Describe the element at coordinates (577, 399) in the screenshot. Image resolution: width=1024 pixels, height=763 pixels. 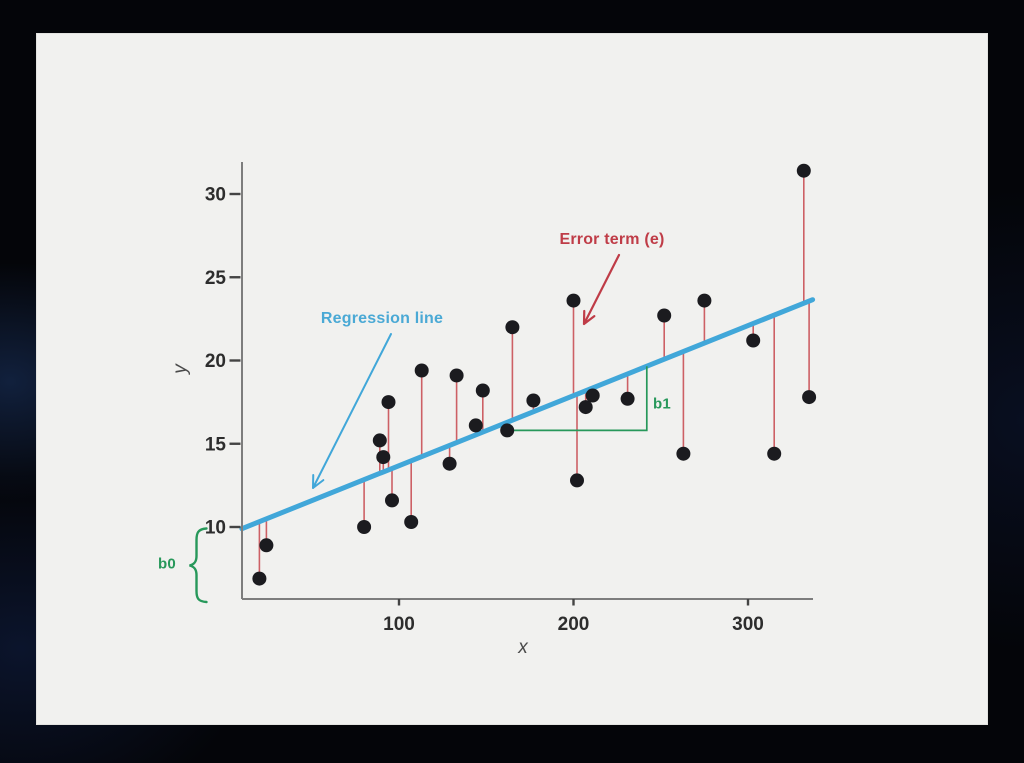
I see `b1-slope-bracket` at that location.